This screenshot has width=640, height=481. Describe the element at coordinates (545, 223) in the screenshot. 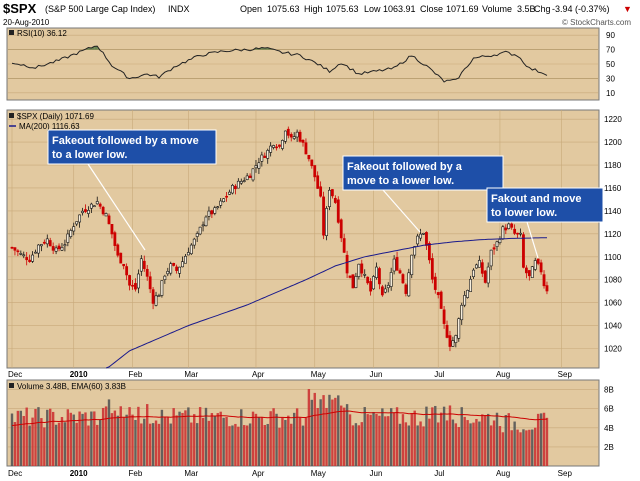

I see `ann-3-annotation: Fakout and move to lower low.` at that location.